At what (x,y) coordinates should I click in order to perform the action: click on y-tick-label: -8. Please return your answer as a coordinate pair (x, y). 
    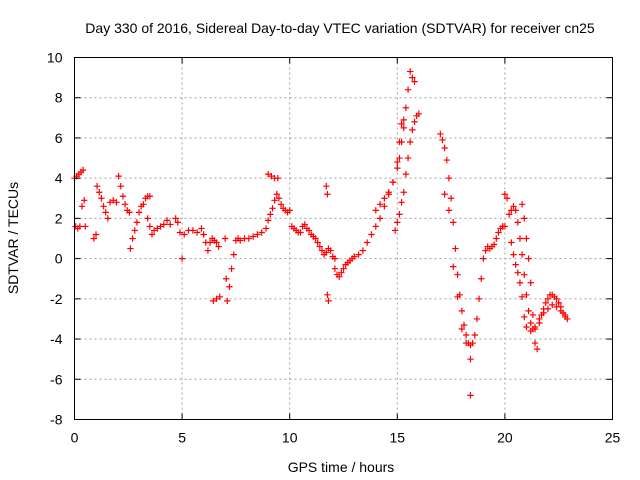
    Looking at the image, I should click on (56, 420).